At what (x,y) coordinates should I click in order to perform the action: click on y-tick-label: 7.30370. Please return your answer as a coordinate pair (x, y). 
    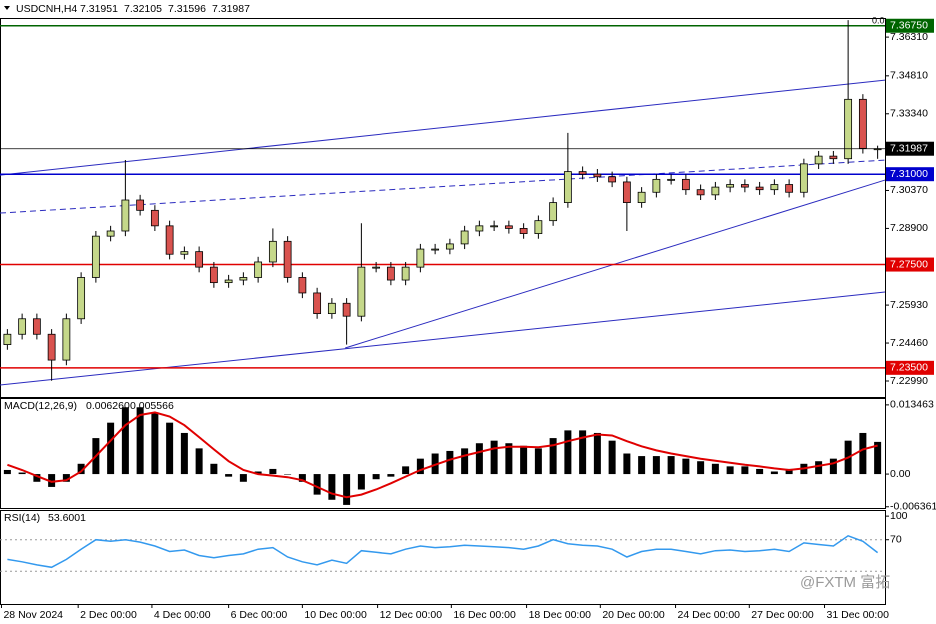
    Looking at the image, I should click on (909, 190).